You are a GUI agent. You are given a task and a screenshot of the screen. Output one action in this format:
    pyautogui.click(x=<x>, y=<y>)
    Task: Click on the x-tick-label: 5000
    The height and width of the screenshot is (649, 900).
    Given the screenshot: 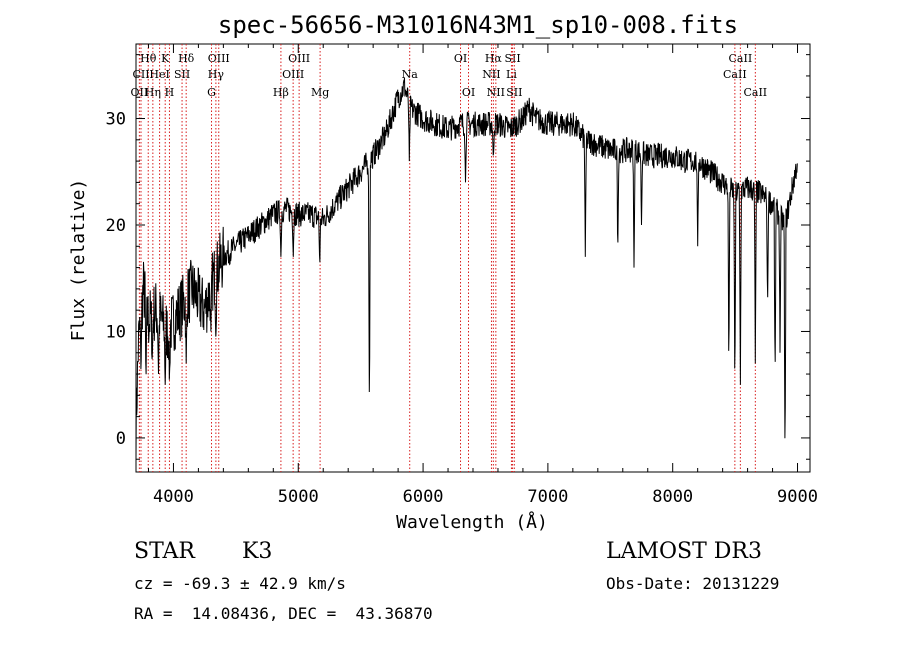 What is the action you would take?
    pyautogui.click(x=298, y=497)
    